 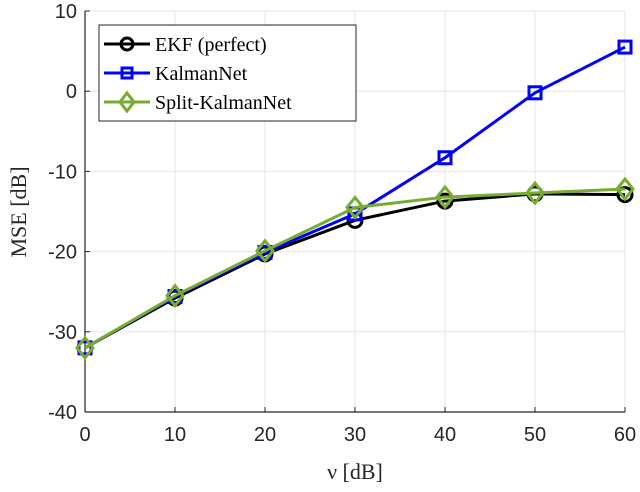 What do you see at coordinates (62, 172) in the screenshot?
I see `y-tick-label: -10` at bounding box center [62, 172].